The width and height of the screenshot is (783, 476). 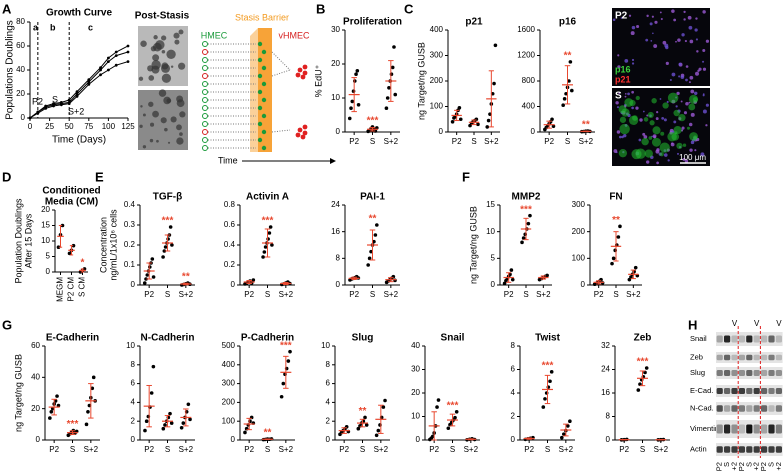 I want to click on barrier-label: Stasis Barrier, so click(x=262, y=17).